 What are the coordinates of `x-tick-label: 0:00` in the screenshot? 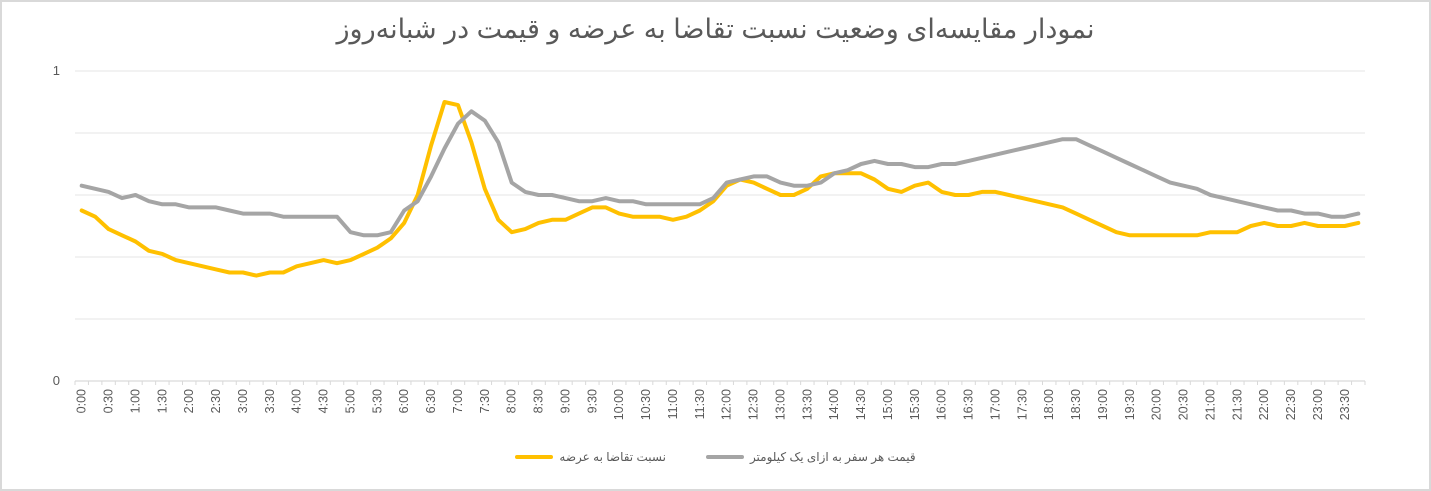 It's located at (82, 401).